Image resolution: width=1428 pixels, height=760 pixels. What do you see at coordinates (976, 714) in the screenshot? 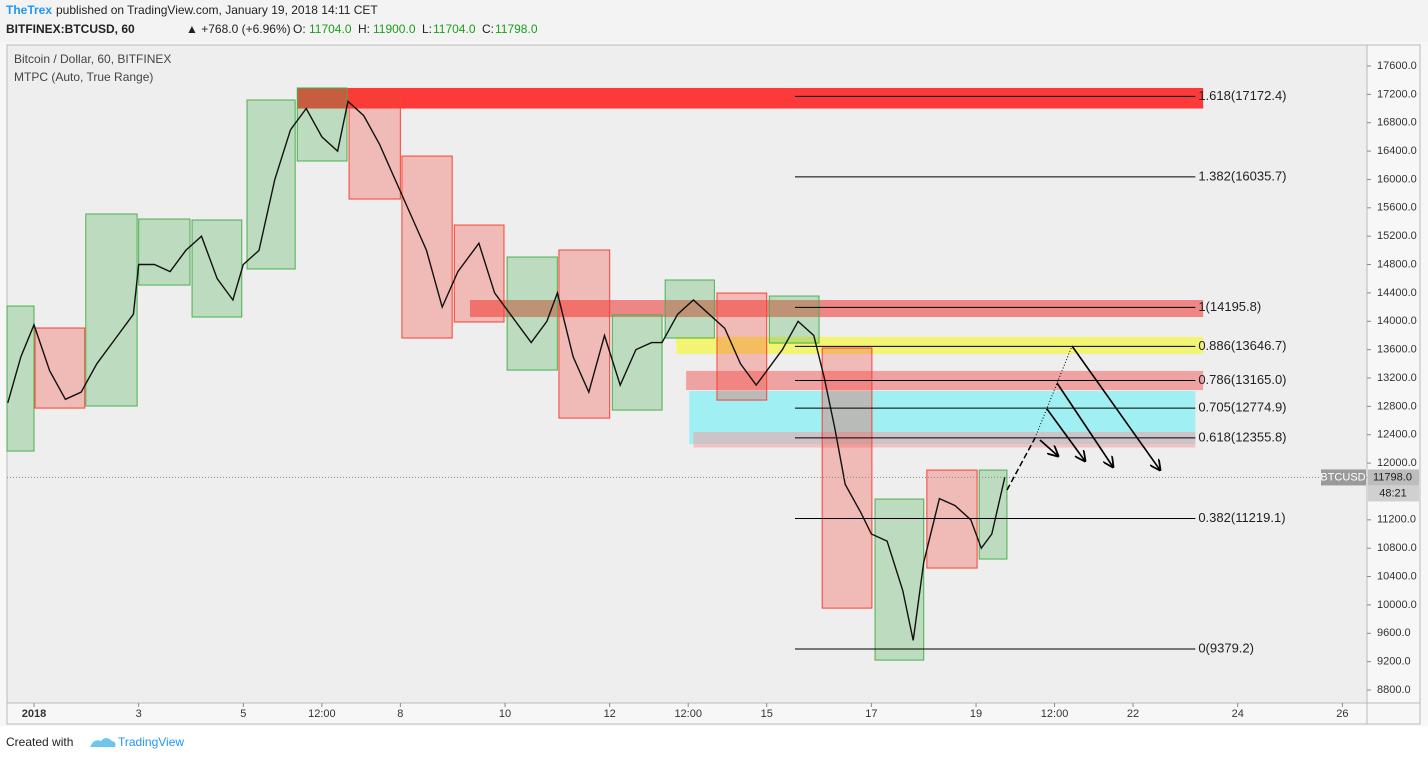
I see `x-tick-label: 19` at bounding box center [976, 714].